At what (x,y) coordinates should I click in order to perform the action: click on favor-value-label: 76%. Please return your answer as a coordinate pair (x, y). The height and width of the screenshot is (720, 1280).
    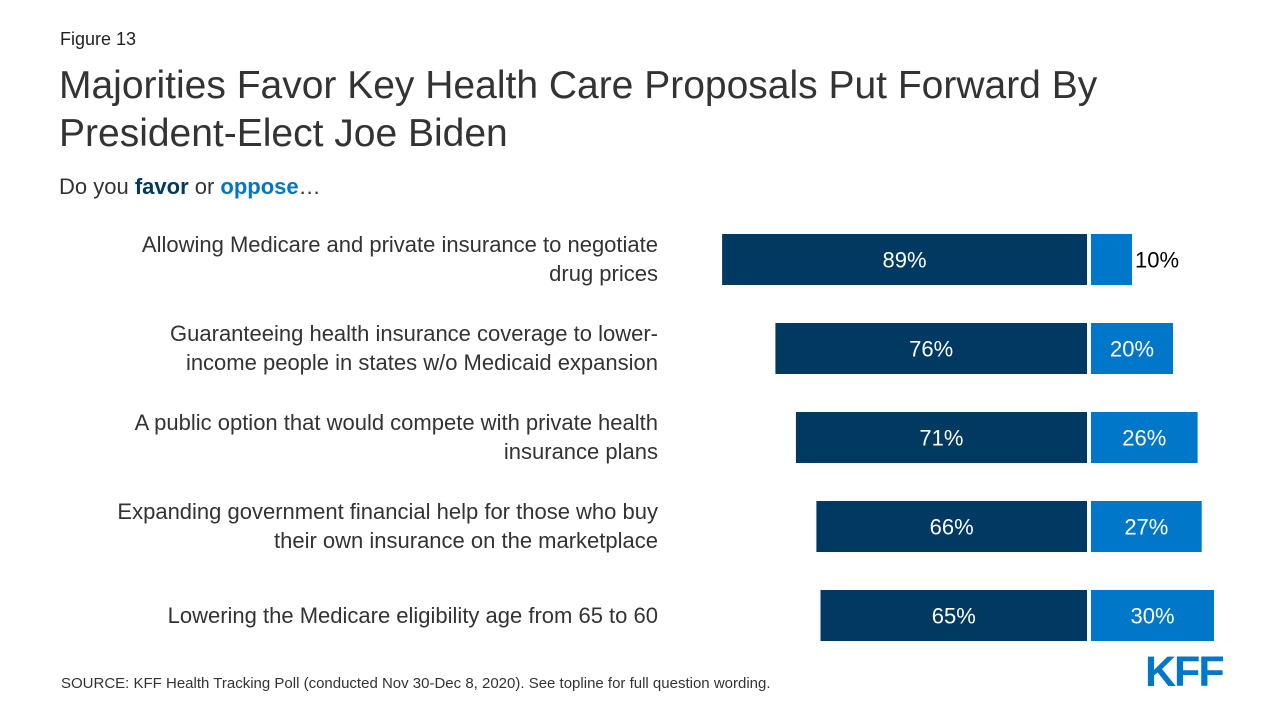
    Looking at the image, I should click on (931, 349).